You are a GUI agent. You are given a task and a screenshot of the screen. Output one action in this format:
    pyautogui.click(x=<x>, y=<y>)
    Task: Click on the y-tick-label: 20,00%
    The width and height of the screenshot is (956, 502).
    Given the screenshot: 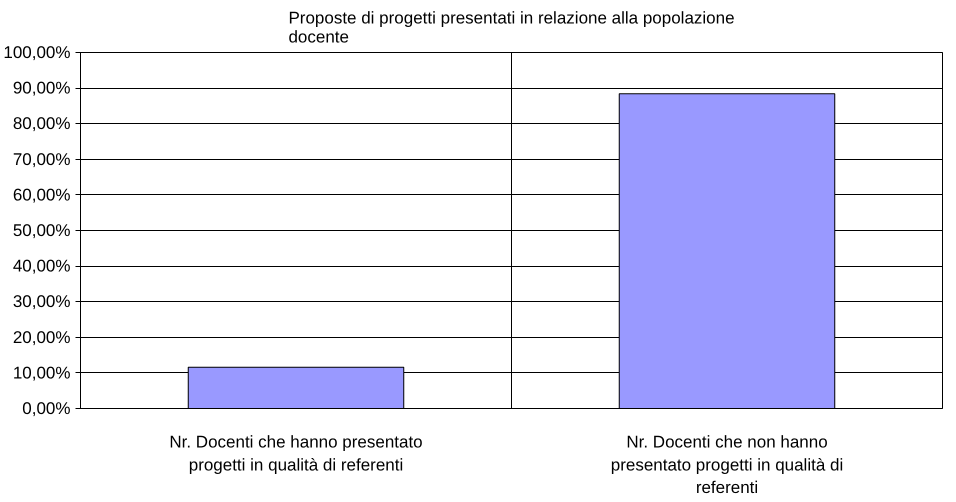 What is the action you would take?
    pyautogui.click(x=41, y=337)
    